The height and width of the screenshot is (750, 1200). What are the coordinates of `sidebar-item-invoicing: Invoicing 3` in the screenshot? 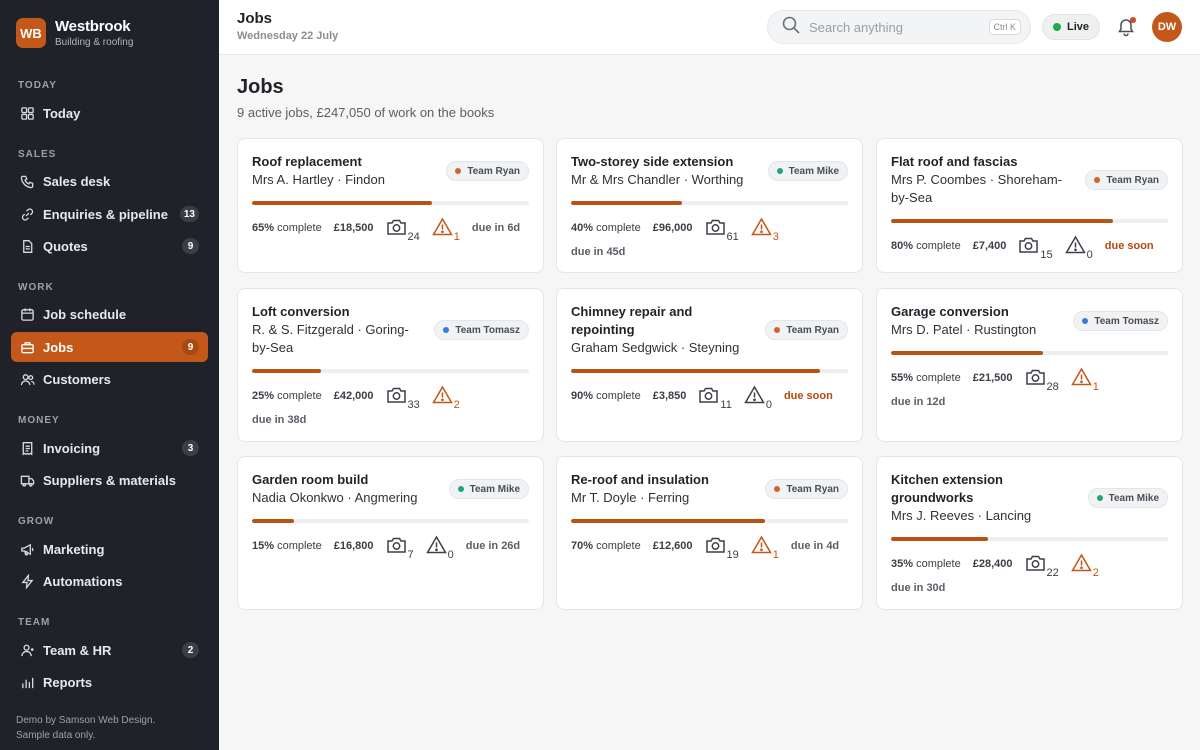 It's located at (109, 448).